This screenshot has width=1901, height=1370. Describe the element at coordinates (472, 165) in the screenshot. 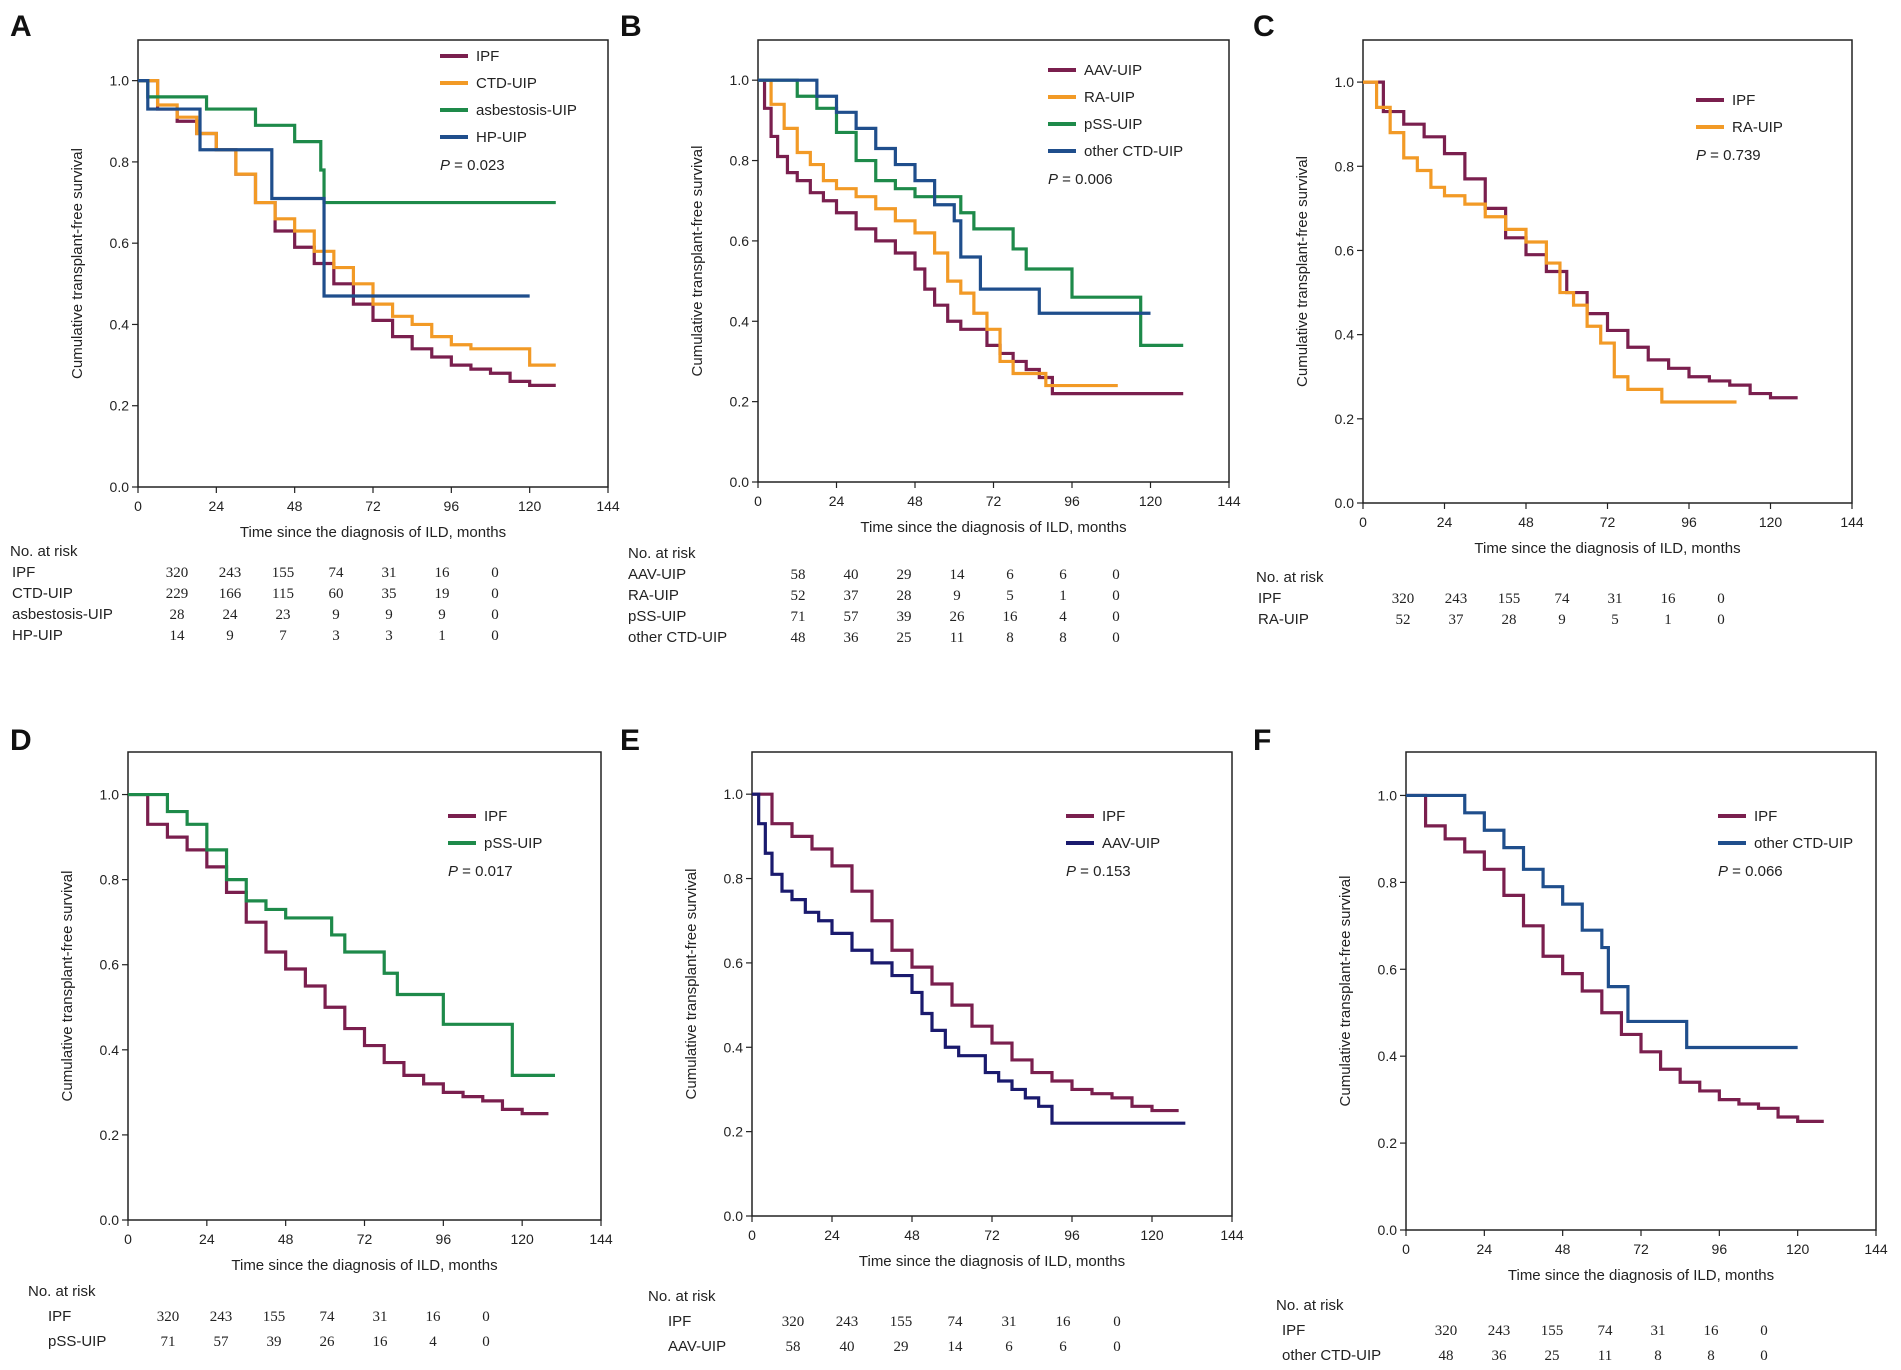

I see `p-value: P = 0.023` at that location.